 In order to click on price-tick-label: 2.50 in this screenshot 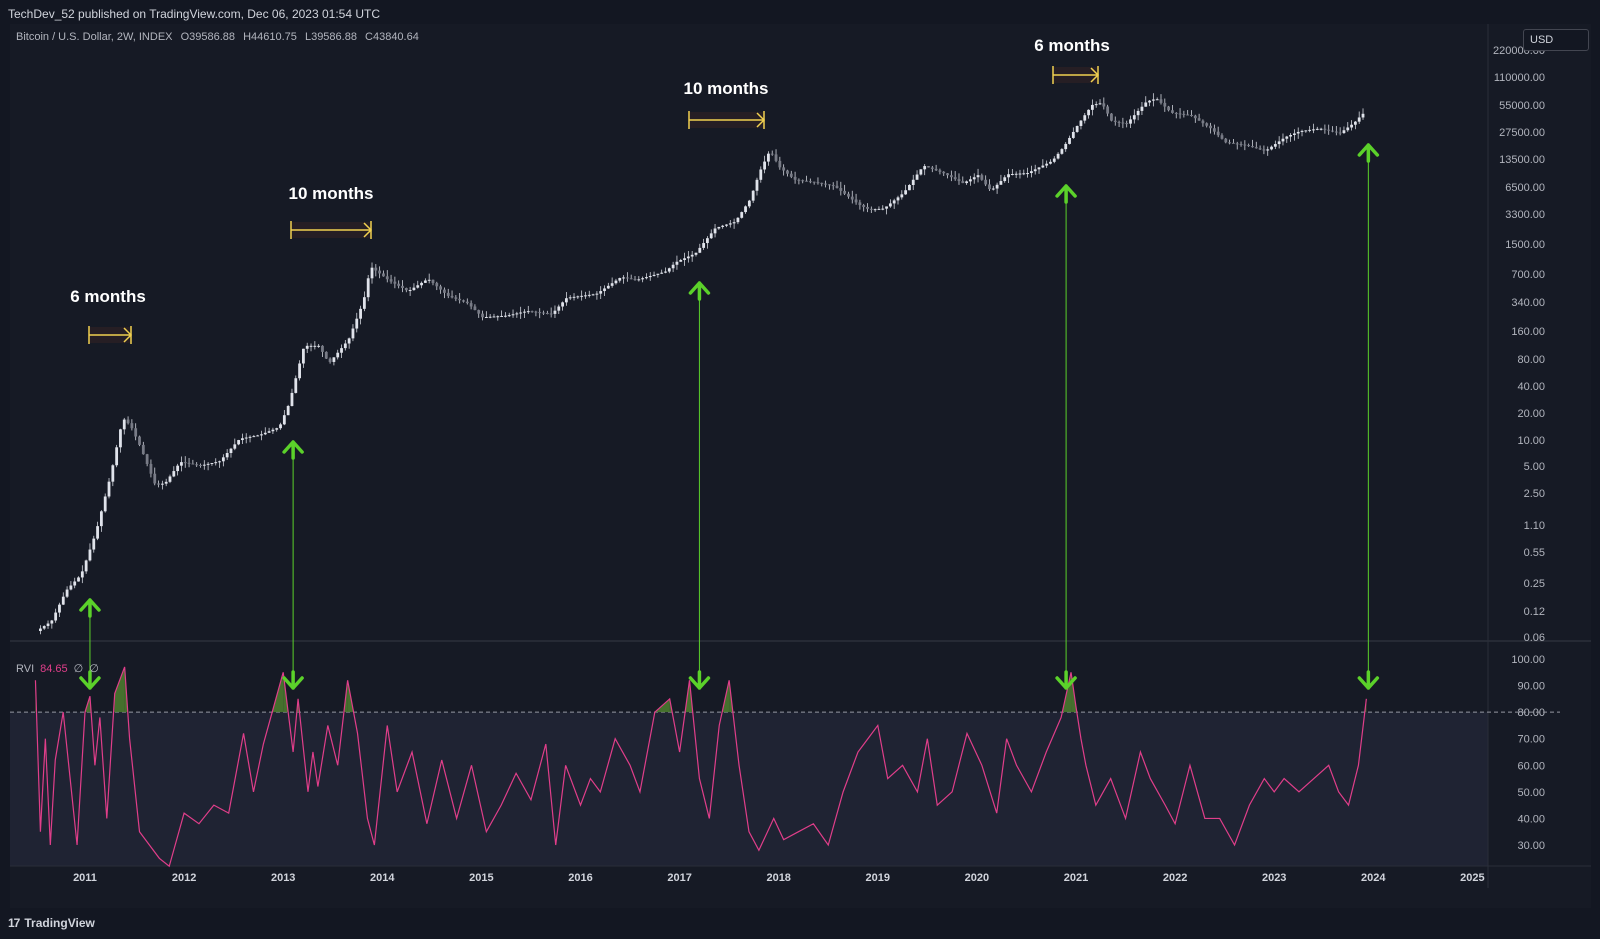, I will do `click(1534, 494)`.